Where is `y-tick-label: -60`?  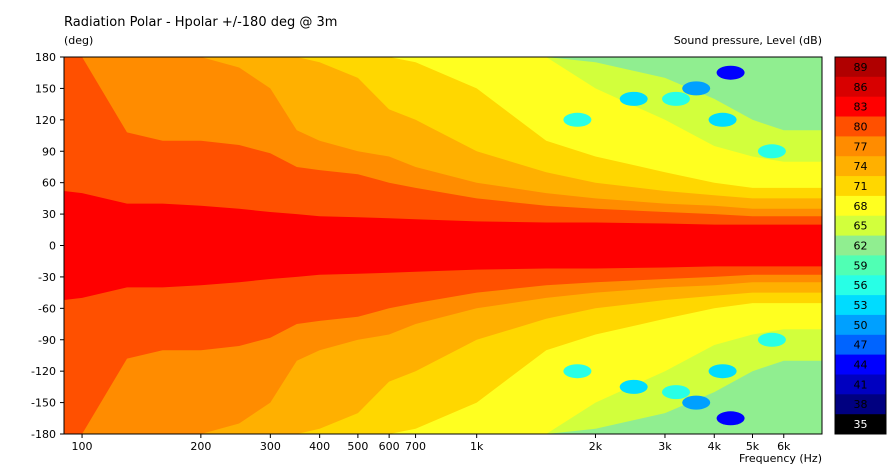
y-tick-label: -60 is located at coordinates (47, 308).